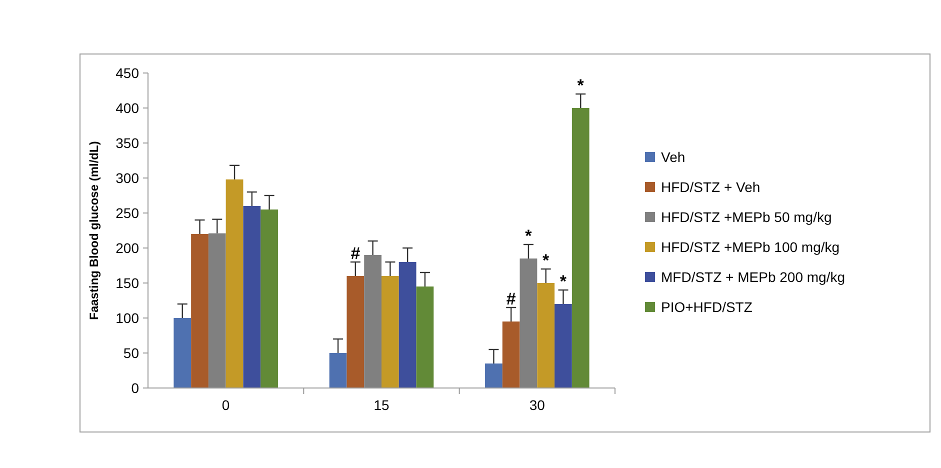 Image resolution: width=941 pixels, height=468 pixels. What do you see at coordinates (128, 282) in the screenshot?
I see `y-tick-label: 150` at bounding box center [128, 282].